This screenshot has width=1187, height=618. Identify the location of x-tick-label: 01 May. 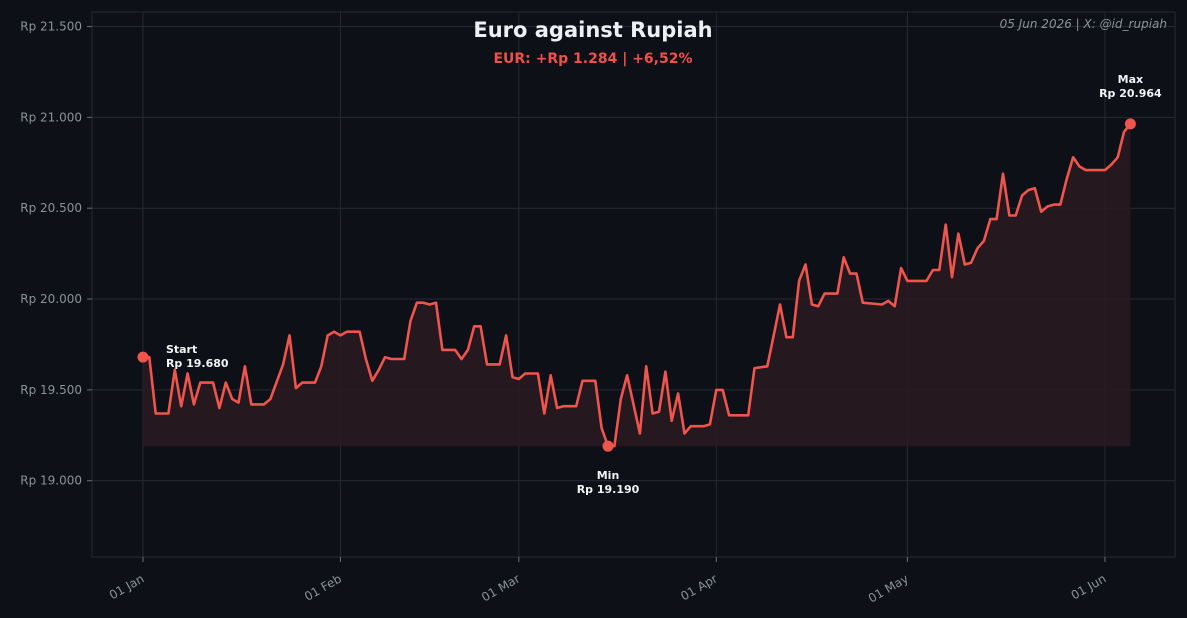
(888, 588).